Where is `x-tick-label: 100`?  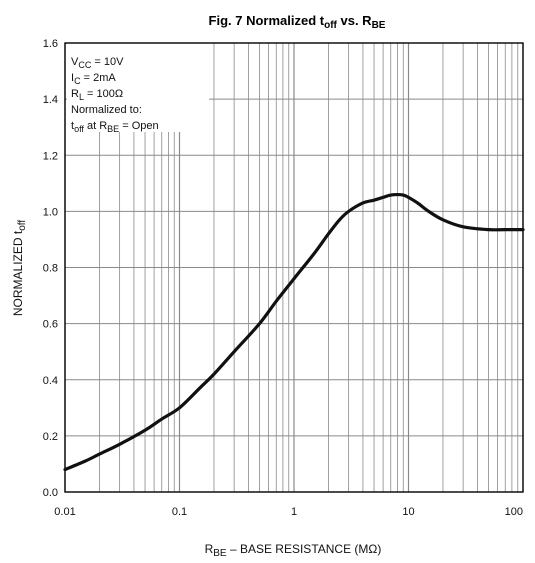
x-tick-label: 100 is located at coordinates (514, 512).